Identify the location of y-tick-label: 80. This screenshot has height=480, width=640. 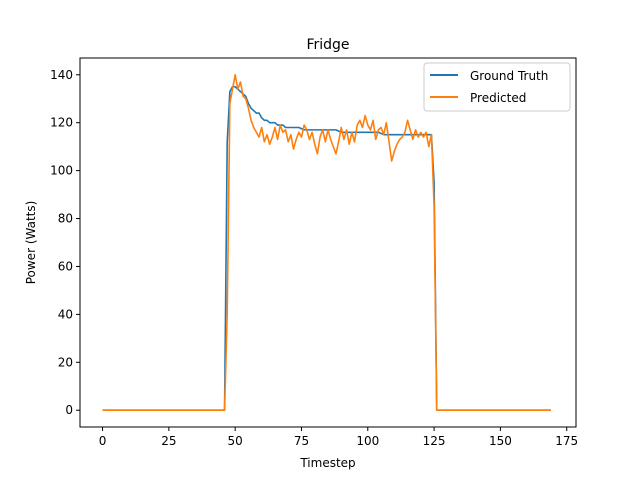
(65, 219).